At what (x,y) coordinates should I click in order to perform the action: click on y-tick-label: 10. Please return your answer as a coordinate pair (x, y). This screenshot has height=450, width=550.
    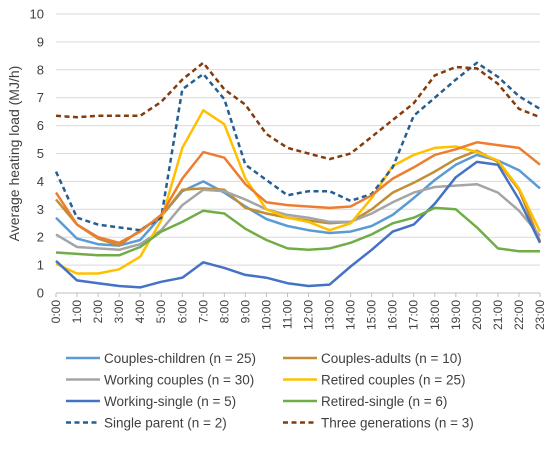
    Looking at the image, I should click on (37, 14).